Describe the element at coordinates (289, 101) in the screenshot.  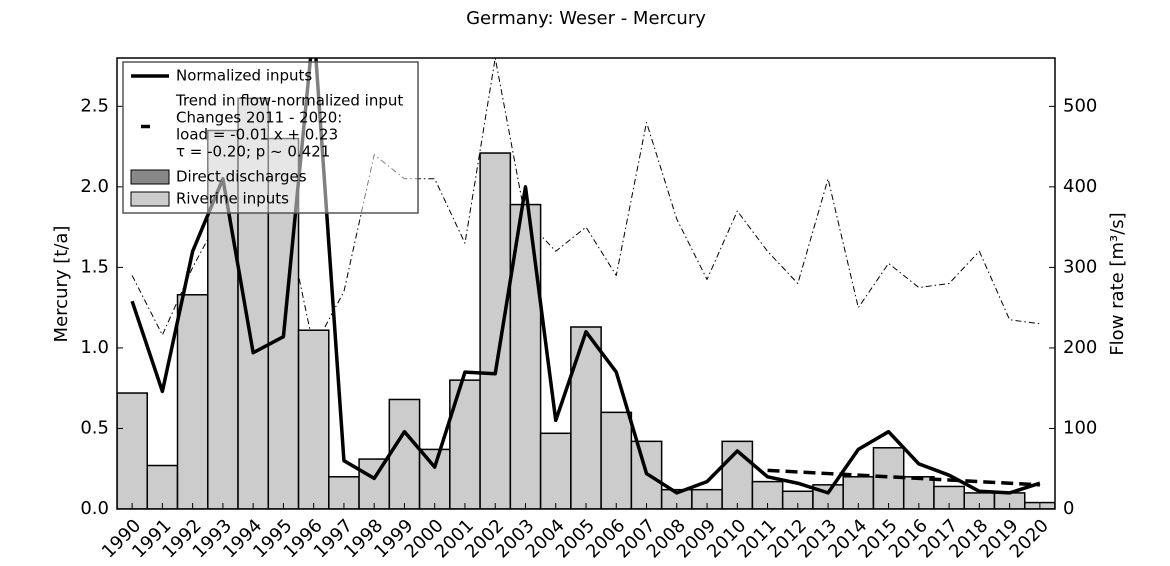
I see `legend-label: Trend in flow-normalized input` at that location.